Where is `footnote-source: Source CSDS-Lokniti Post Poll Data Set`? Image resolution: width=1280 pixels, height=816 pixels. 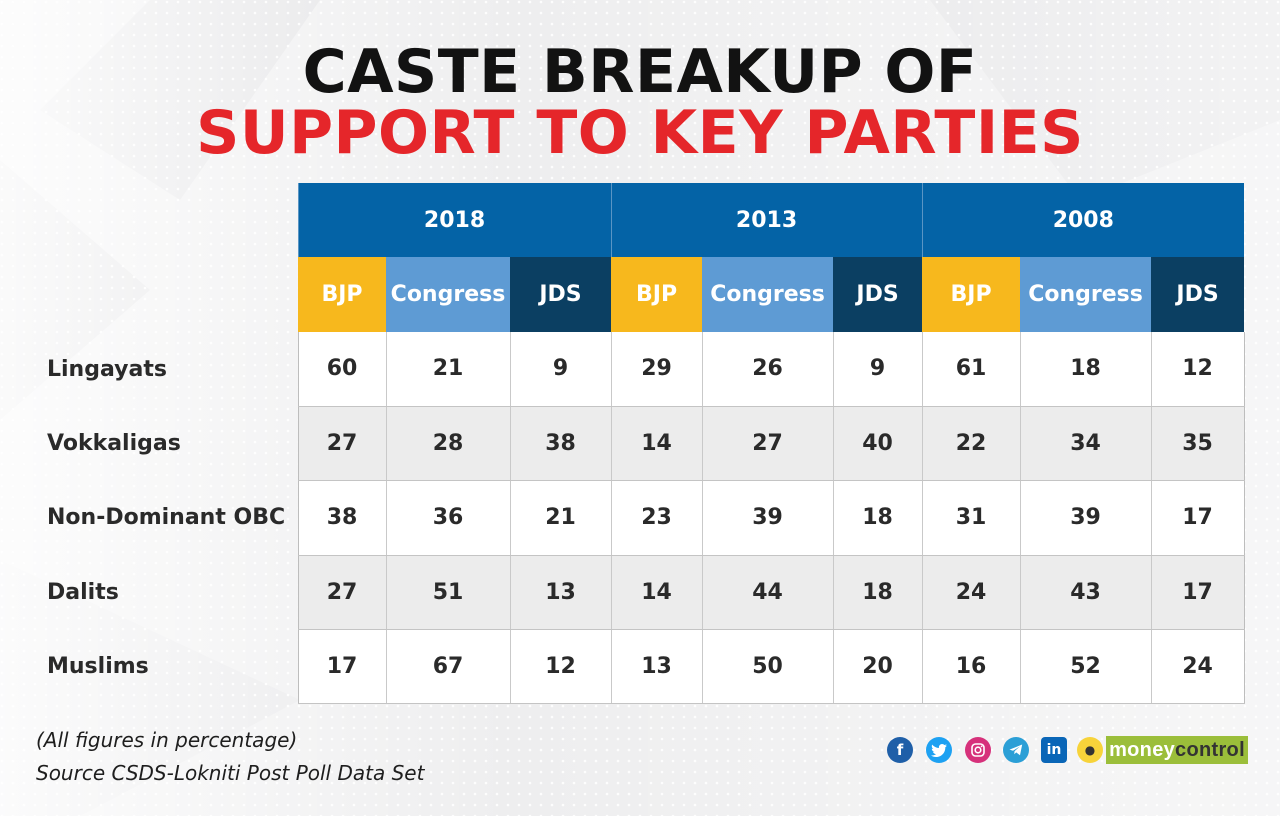 footnote-source: Source CSDS-Lokniti Post Poll Data Set is located at coordinates (230, 773).